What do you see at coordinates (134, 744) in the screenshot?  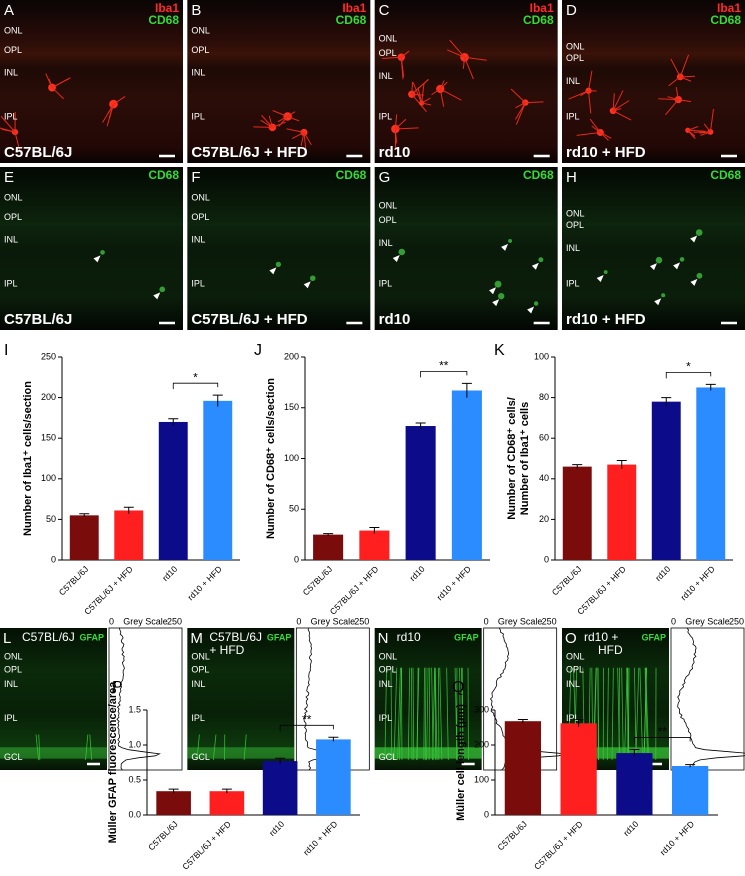 I see `y-tick-label: 1.0` at bounding box center [134, 744].